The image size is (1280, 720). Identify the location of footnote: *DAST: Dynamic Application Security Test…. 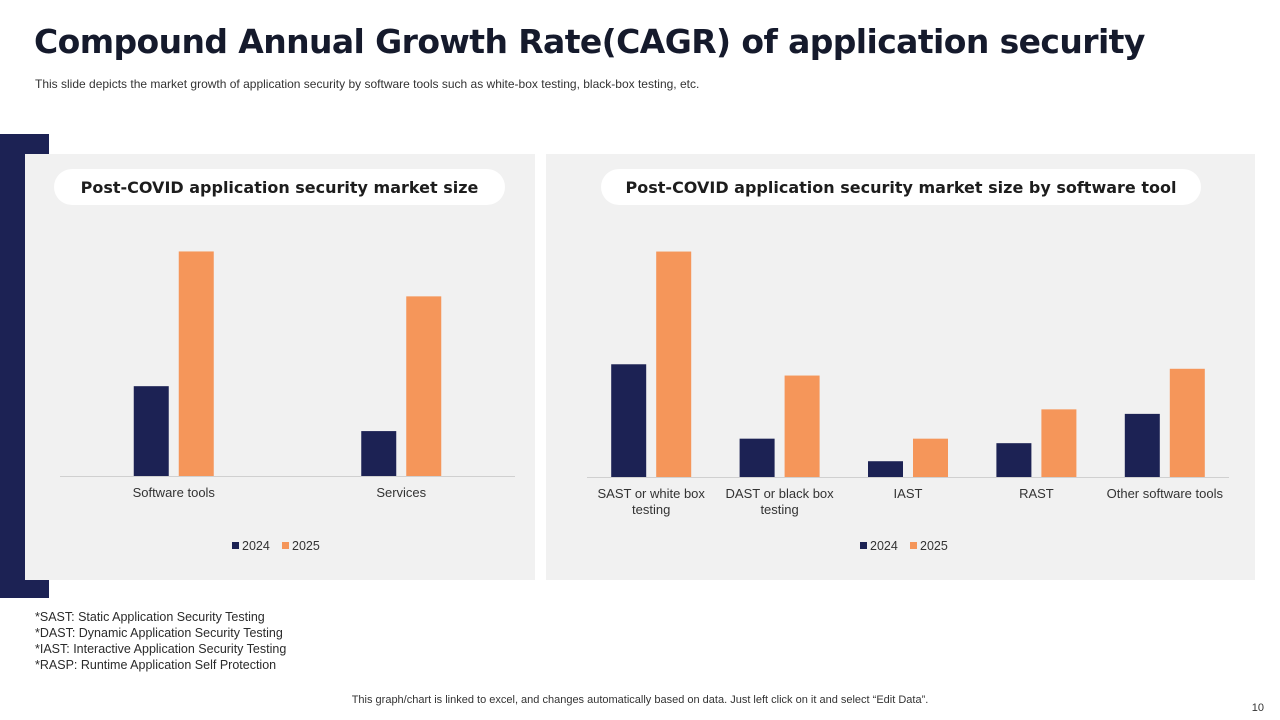
(159, 633).